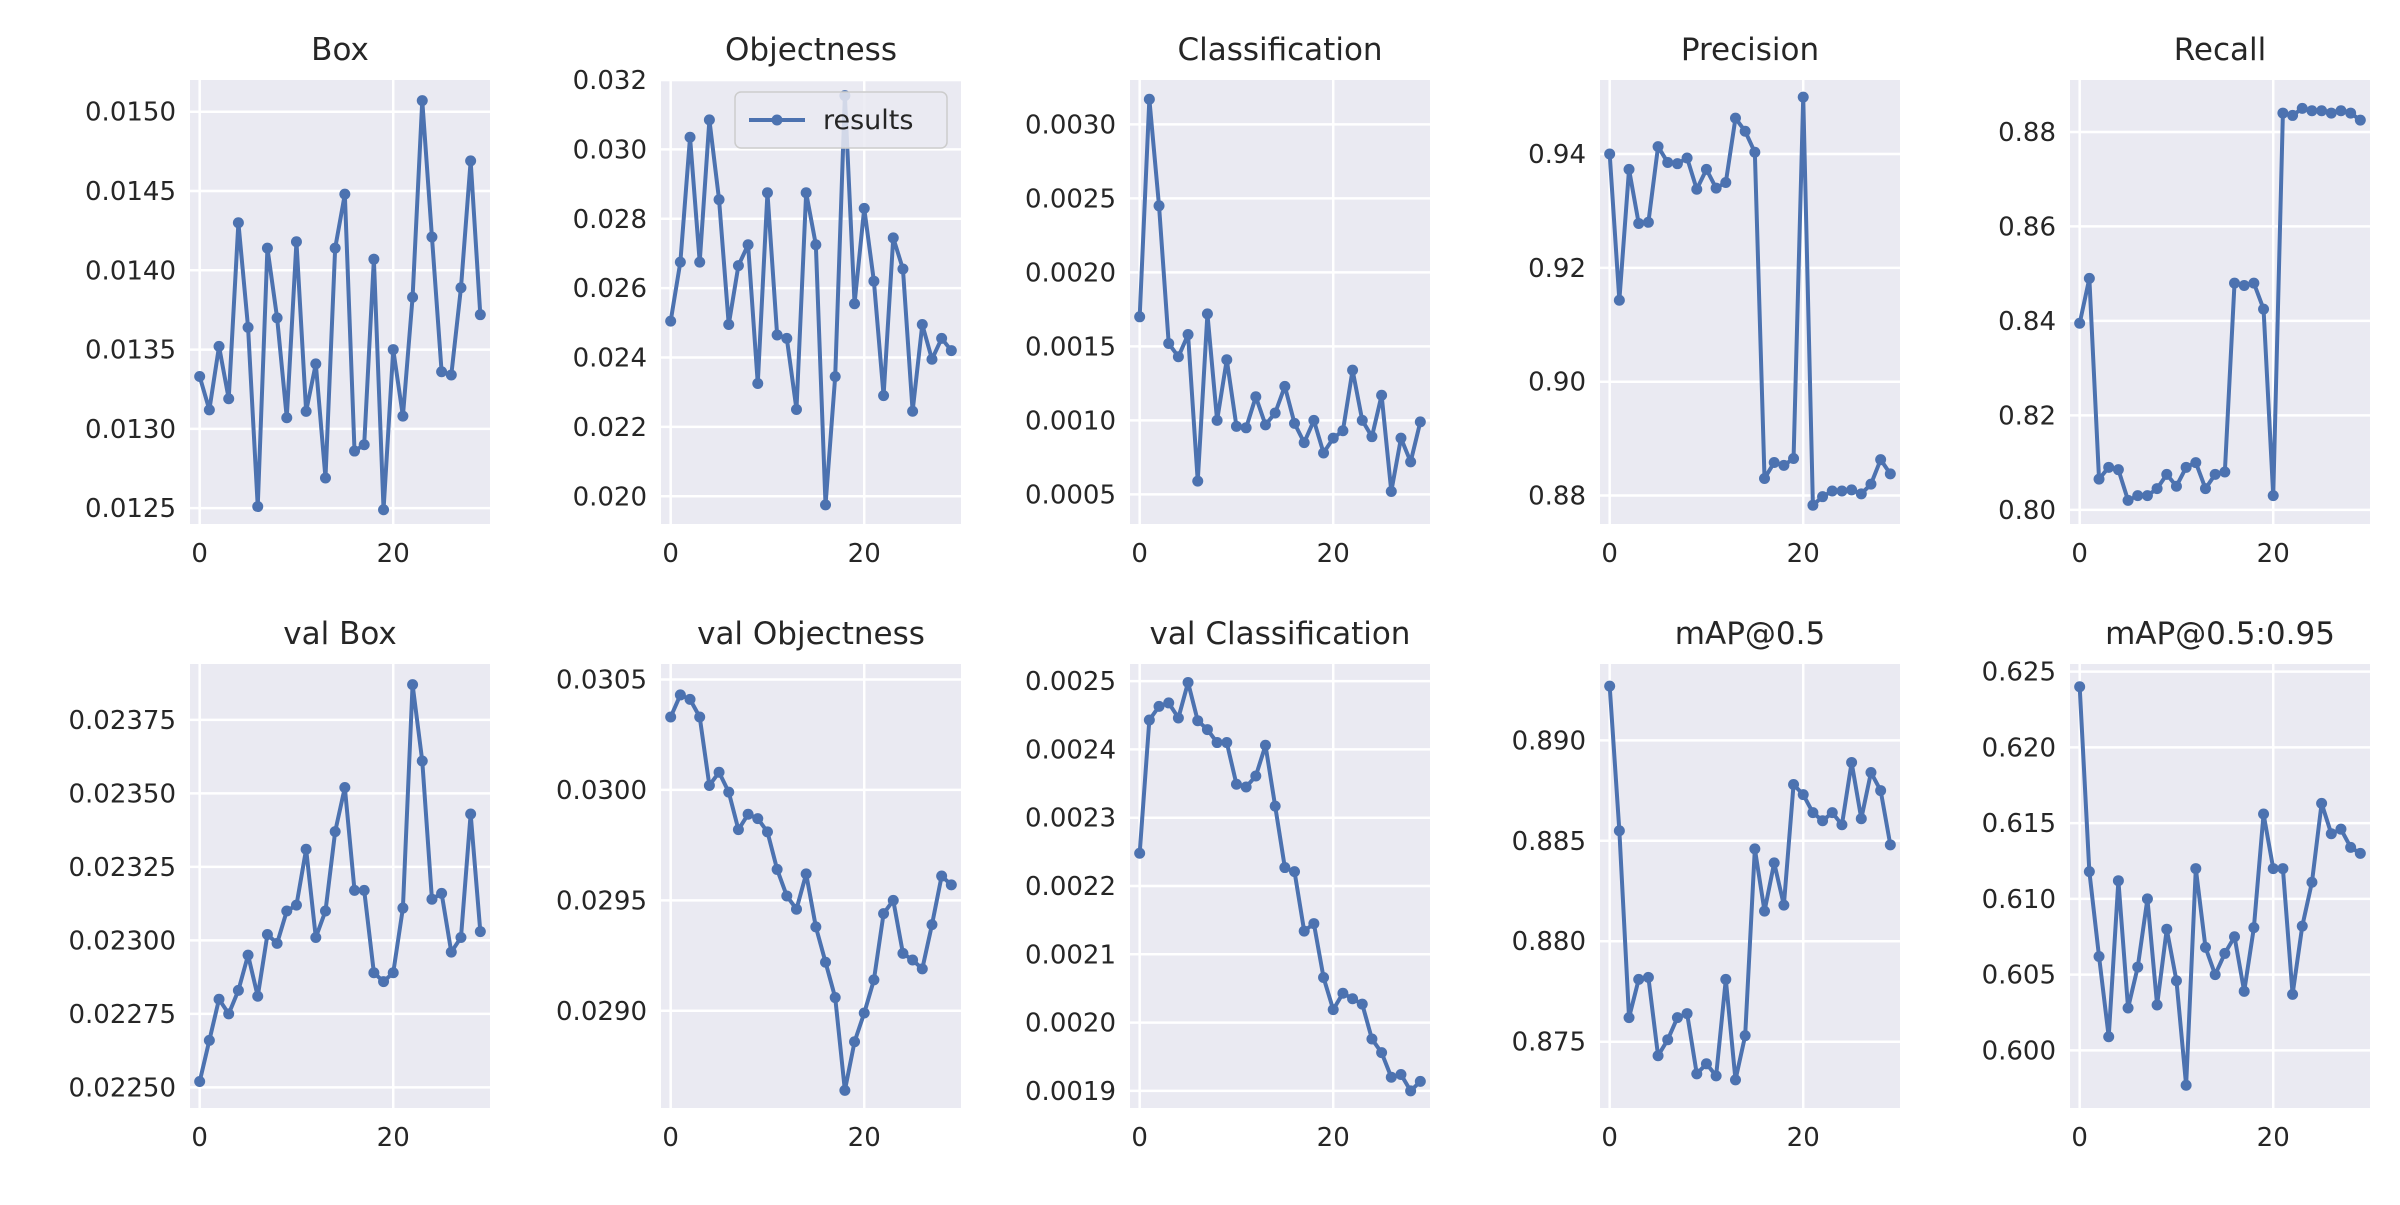 The height and width of the screenshot is (1205, 2400). What do you see at coordinates (122, 1015) in the screenshot?
I see `y-tick-label: 0.02275` at bounding box center [122, 1015].